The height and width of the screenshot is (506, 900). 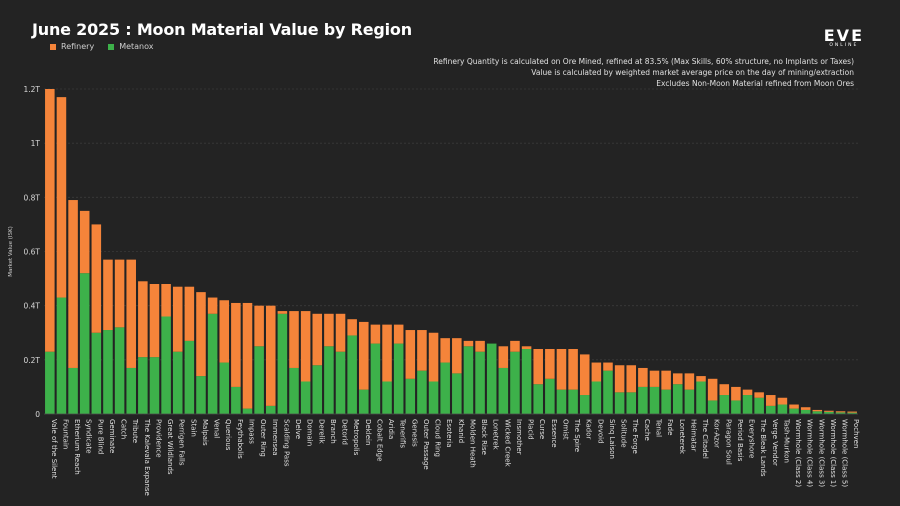 I want to click on x-tick-label: Querious, so click(x=228, y=435).